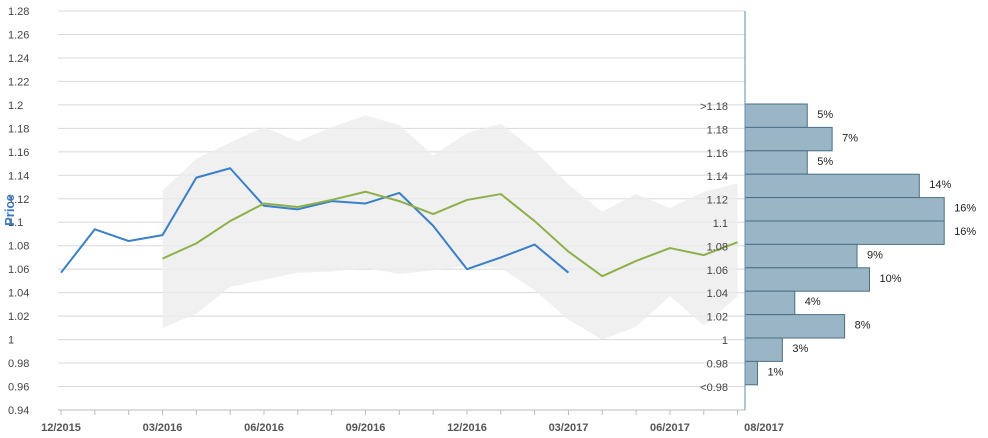 This screenshot has height=438, width=988. What do you see at coordinates (450, 234) in the screenshot?
I see `green-price-line` at bounding box center [450, 234].